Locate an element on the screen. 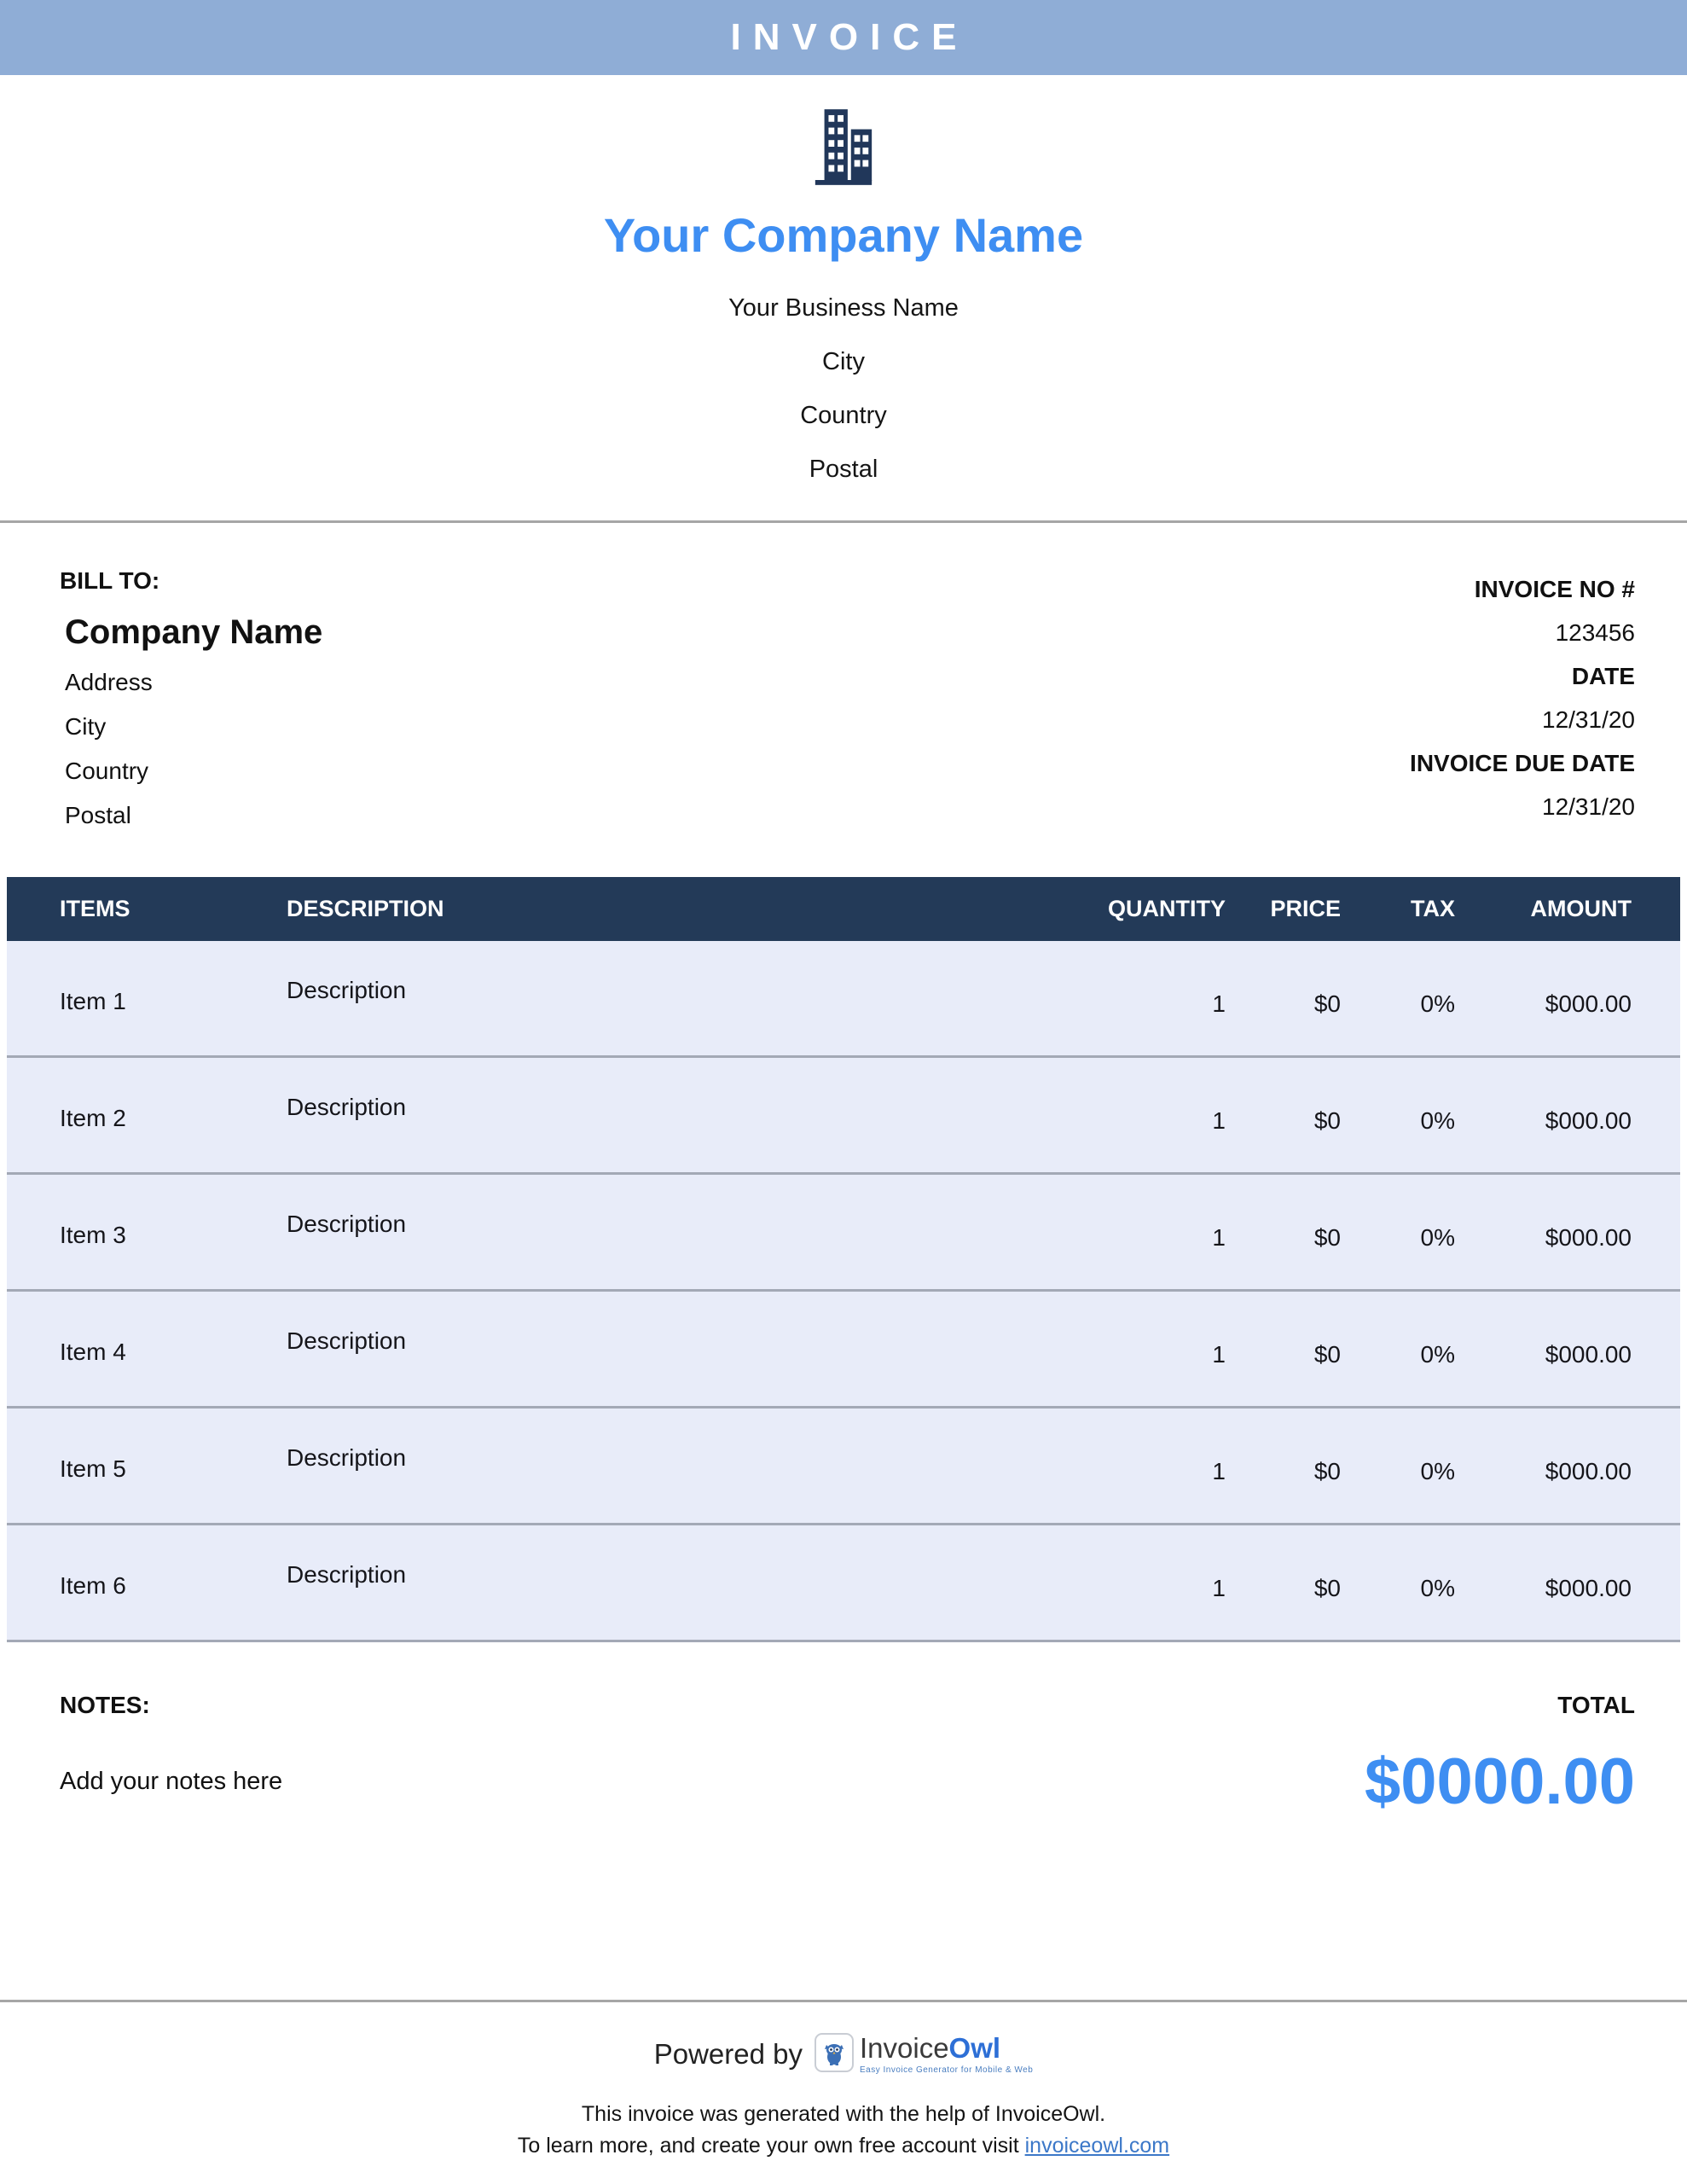 Image resolution: width=1687 pixels, height=2184 pixels. company-city: City is located at coordinates (843, 362).